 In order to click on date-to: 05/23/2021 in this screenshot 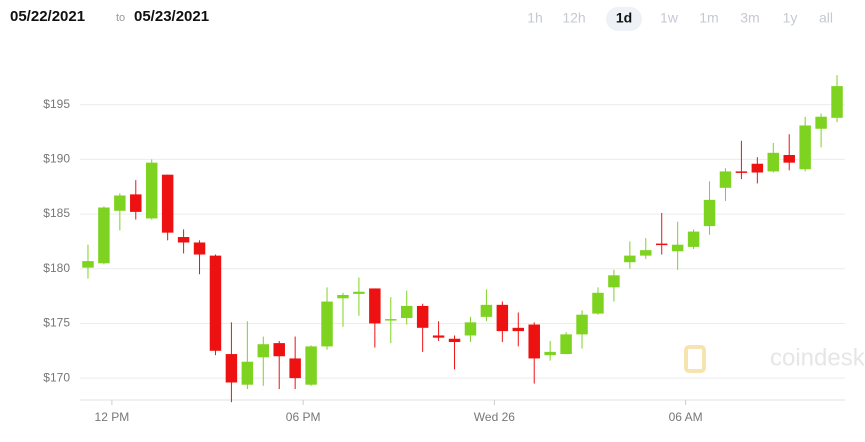, I will do `click(171, 16)`.